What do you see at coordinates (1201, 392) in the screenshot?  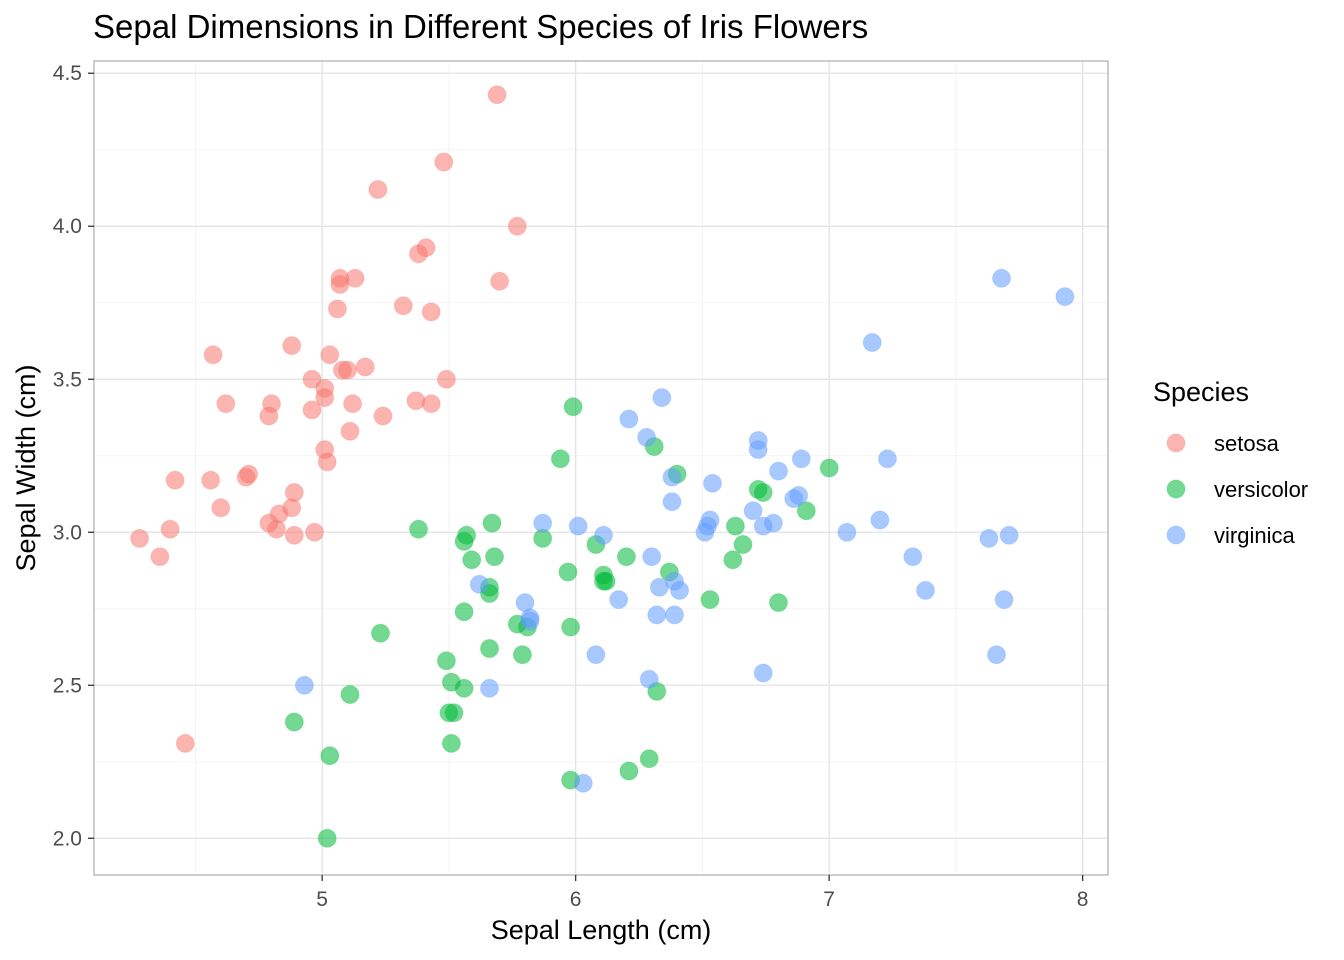 I see `legend-title: Species` at bounding box center [1201, 392].